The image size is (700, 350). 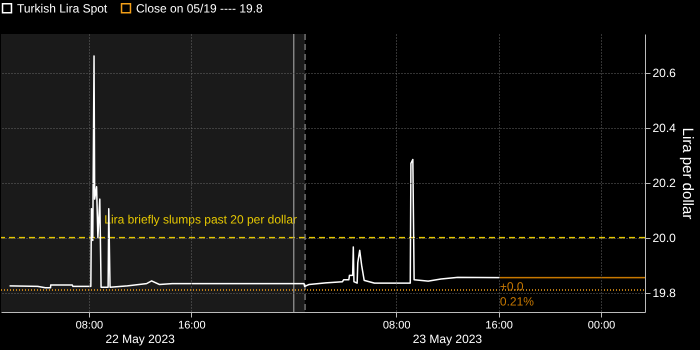 I want to click on x-tick-label: 00:00, so click(x=602, y=326).